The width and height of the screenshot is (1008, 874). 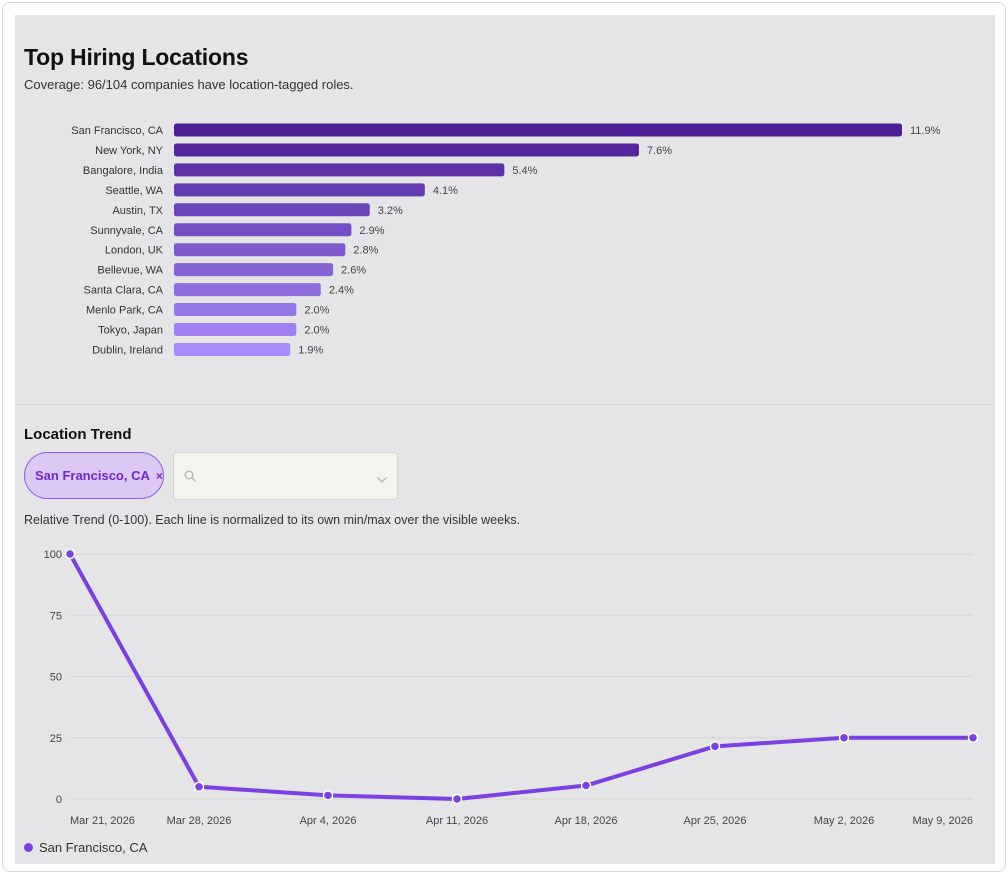 I want to click on bar-category-label: Santa Clara, CA, so click(x=124, y=291).